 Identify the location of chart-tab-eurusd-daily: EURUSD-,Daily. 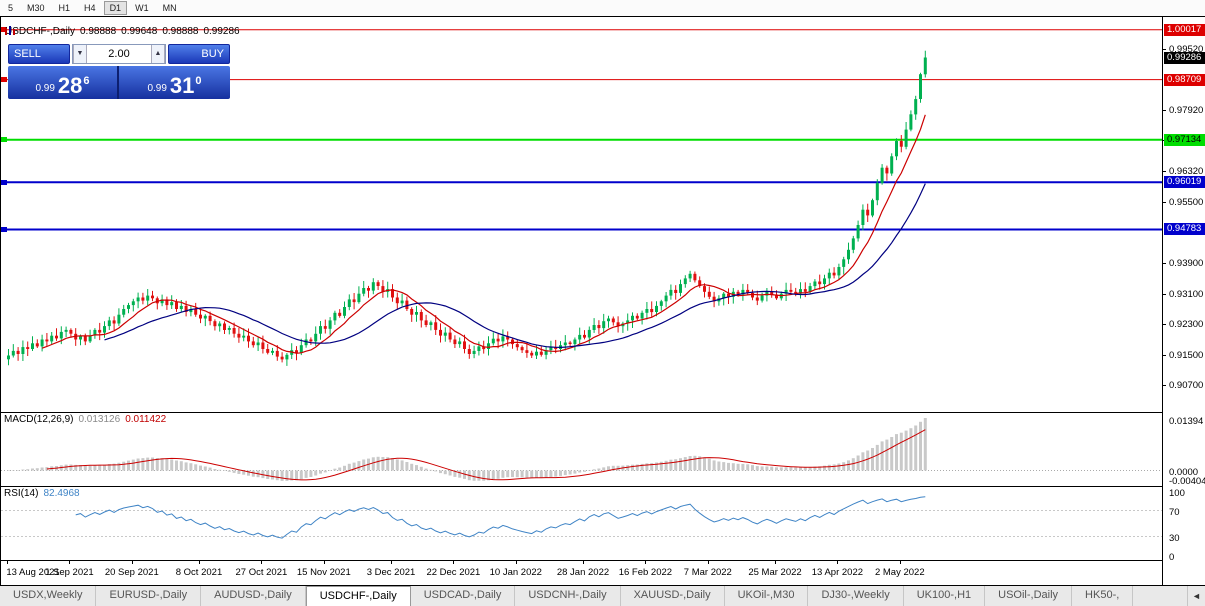
(149, 596).